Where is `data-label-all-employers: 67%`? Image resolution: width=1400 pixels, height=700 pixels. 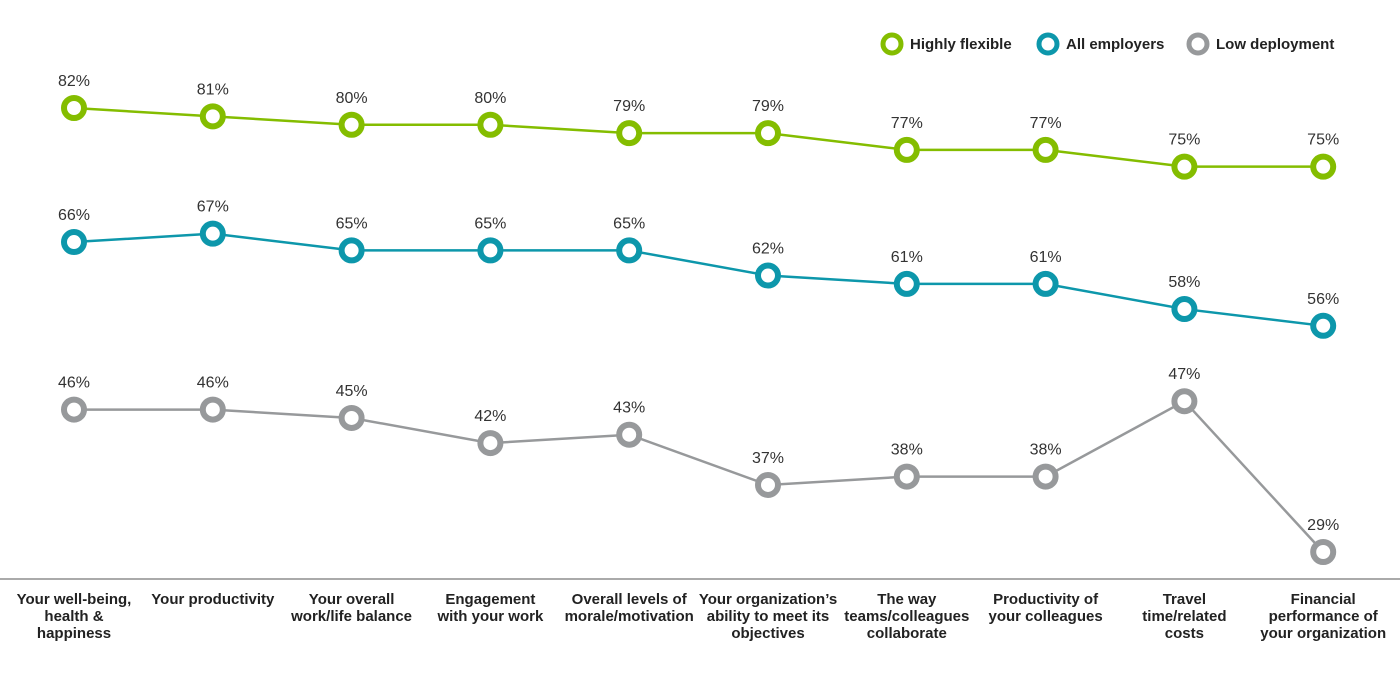
data-label-all-employers: 67% is located at coordinates (213, 207).